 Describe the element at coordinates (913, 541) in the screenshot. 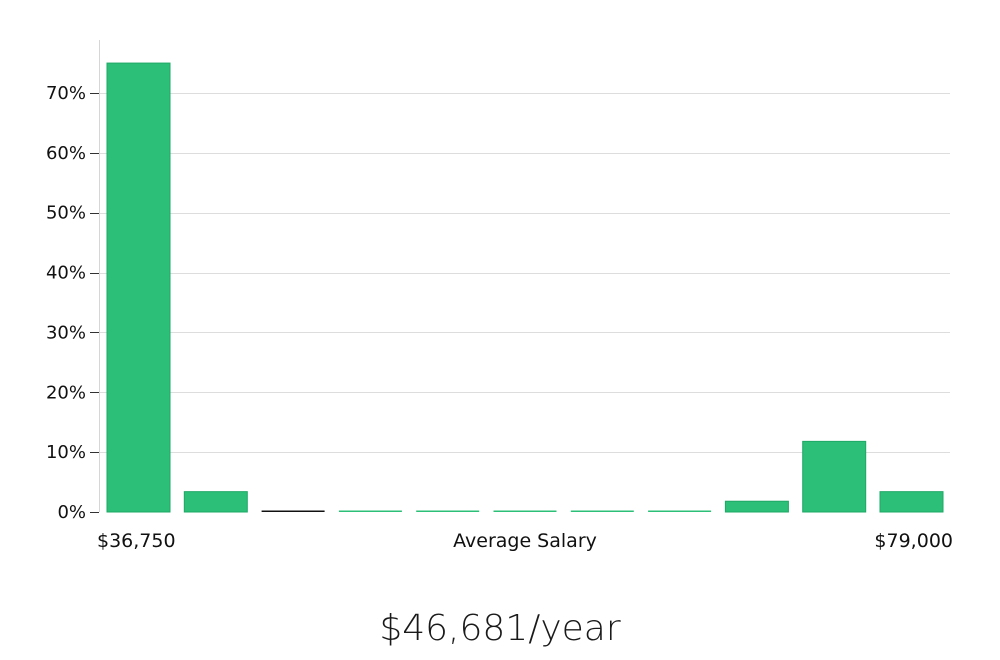

I see `x-max-label: $79,000` at that location.